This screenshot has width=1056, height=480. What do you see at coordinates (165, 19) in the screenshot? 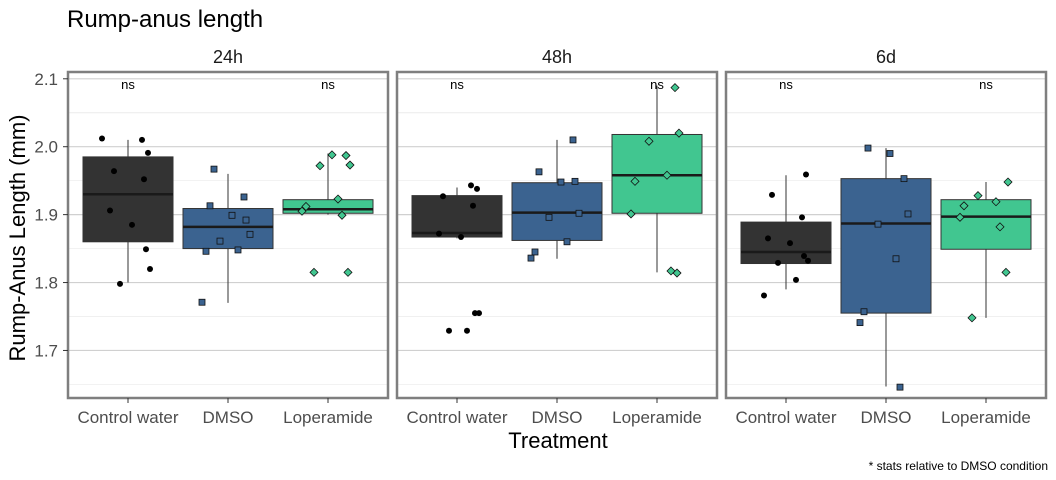
I see `chart-title: Rump-anus length` at bounding box center [165, 19].